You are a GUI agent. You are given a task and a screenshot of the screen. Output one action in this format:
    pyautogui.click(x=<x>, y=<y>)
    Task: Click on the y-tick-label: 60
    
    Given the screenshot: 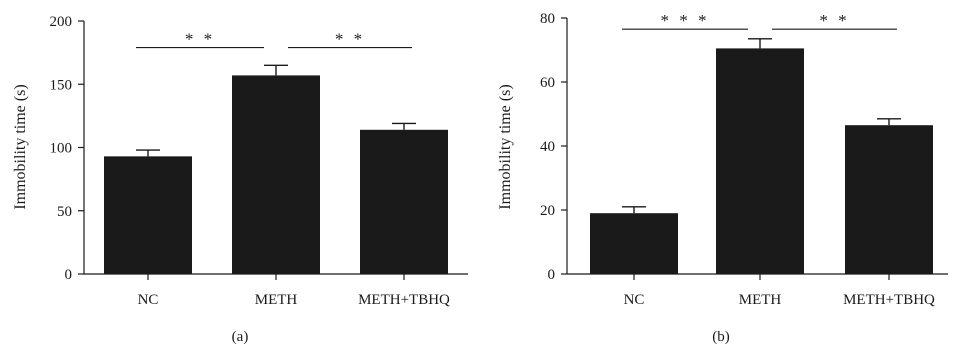 What is the action you would take?
    pyautogui.click(x=547, y=83)
    